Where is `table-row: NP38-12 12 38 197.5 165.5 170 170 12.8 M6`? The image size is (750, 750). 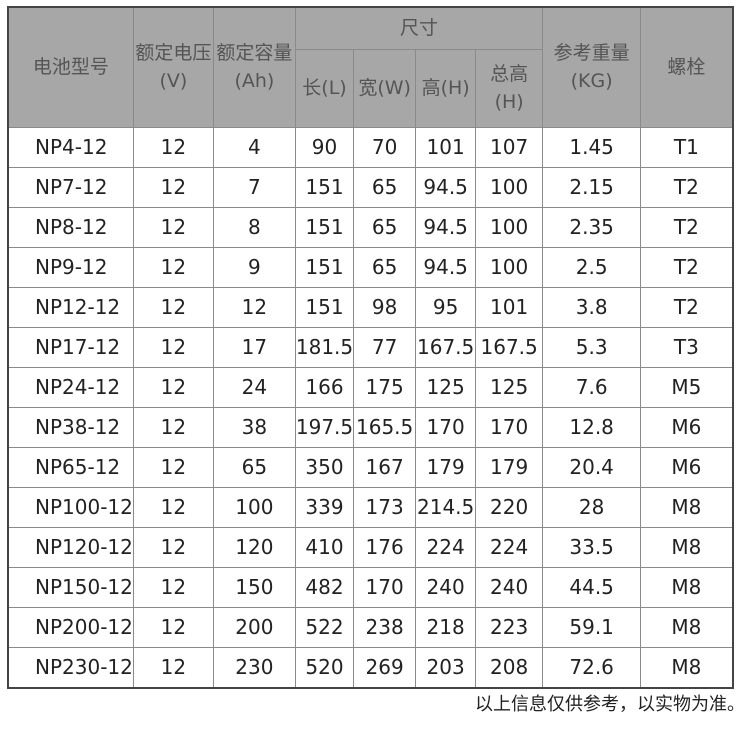
table-row: NP38-12 12 38 197.5 165.5 170 170 12.8 M6 is located at coordinates (370, 427).